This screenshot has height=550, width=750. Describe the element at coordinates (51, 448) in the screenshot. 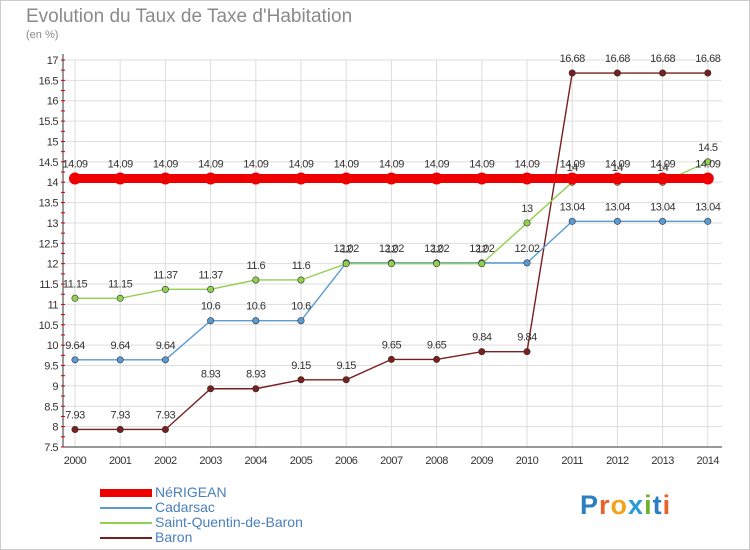

I see `y-tick-label: 7.5` at that location.